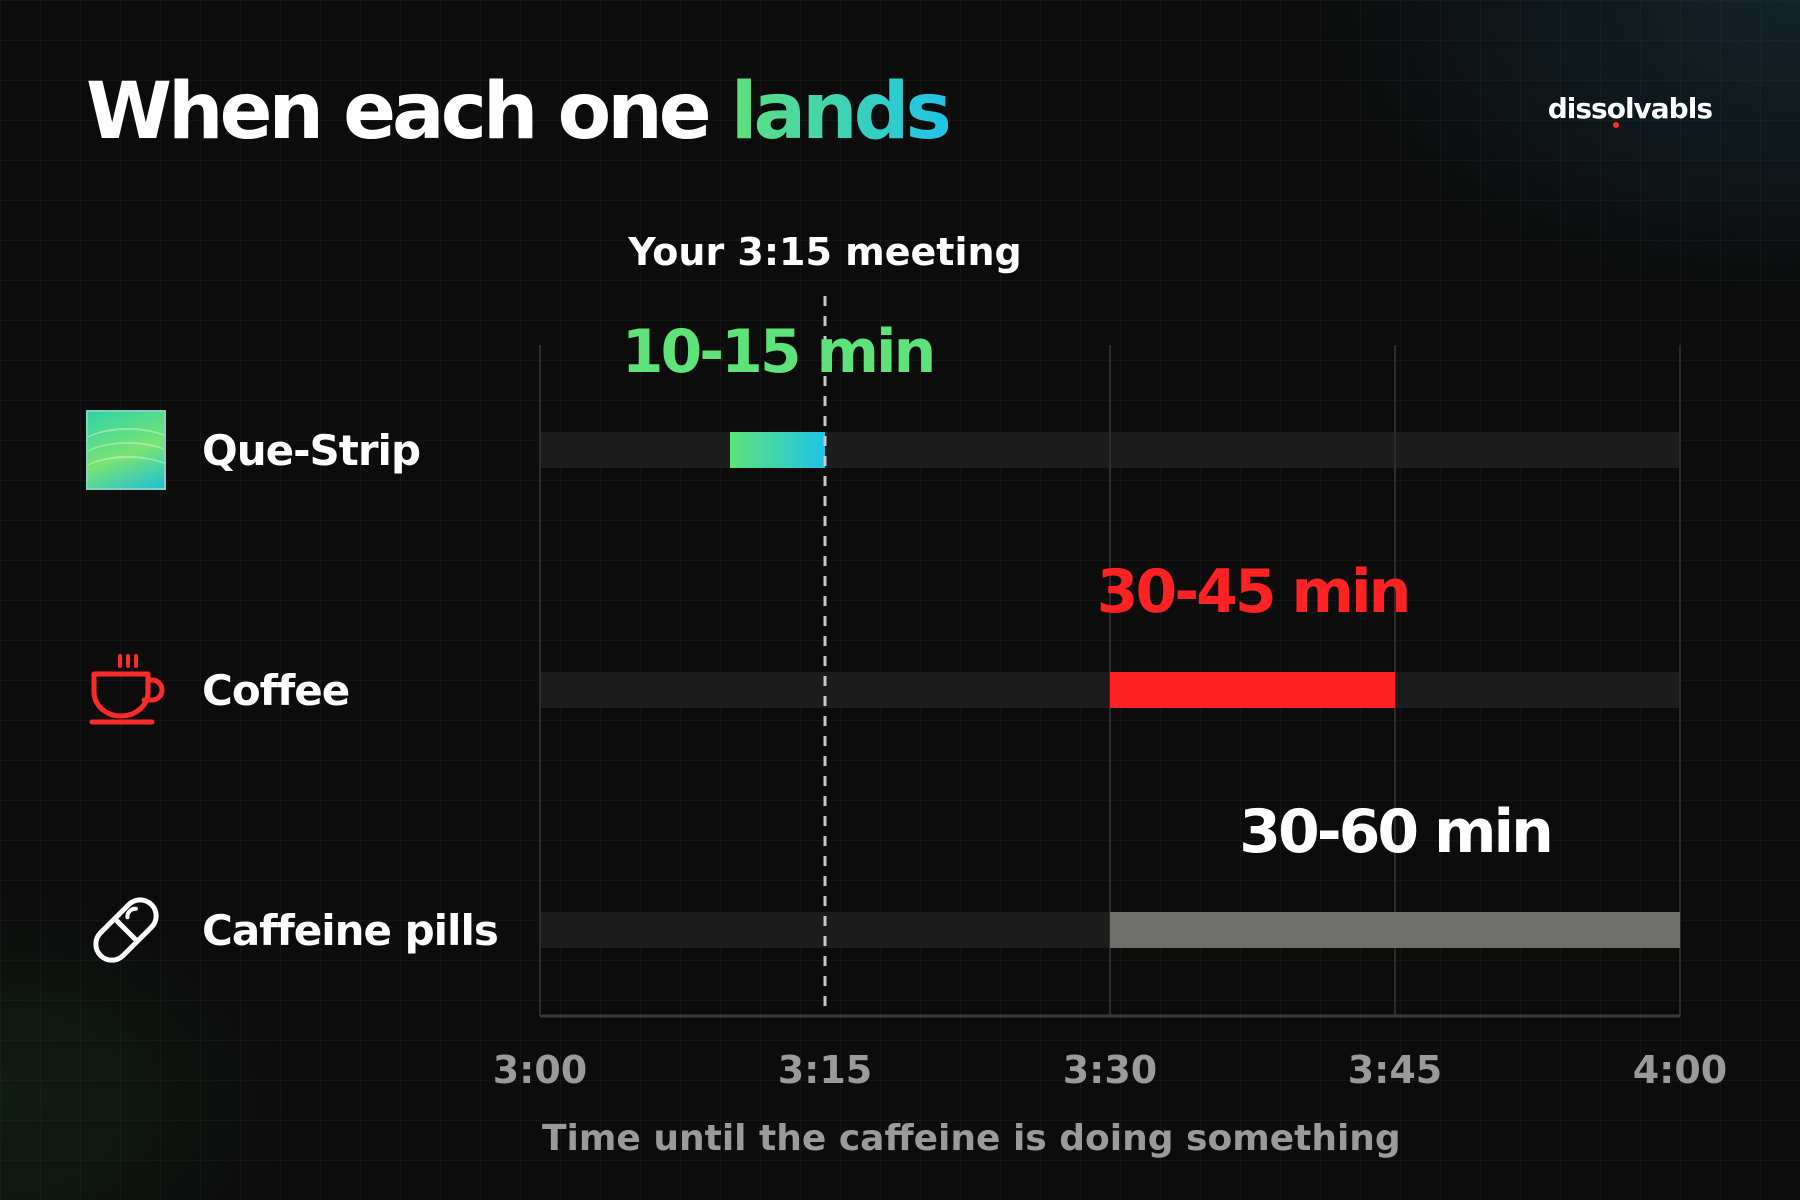  I want to click on brand-logo: disso lvabls, so click(1630, 110).